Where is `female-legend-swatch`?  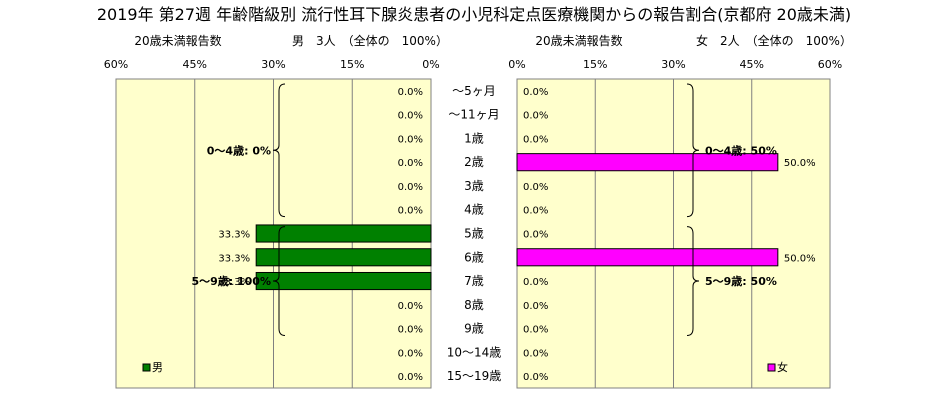 female-legend-swatch is located at coordinates (771, 367).